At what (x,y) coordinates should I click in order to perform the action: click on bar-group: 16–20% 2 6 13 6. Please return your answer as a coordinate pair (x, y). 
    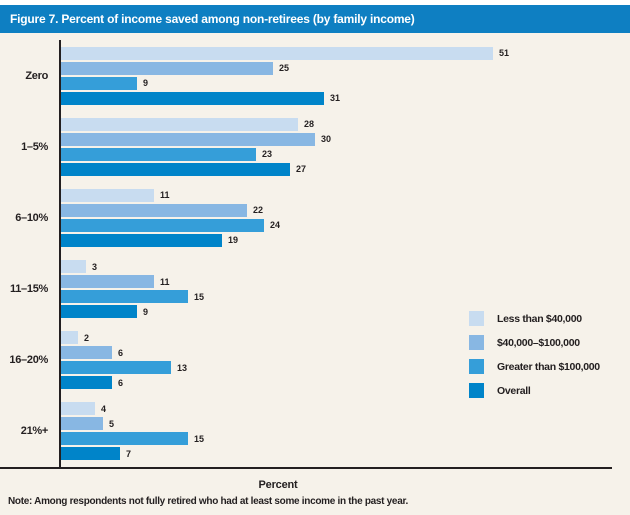
    Looking at the image, I should click on (306, 360).